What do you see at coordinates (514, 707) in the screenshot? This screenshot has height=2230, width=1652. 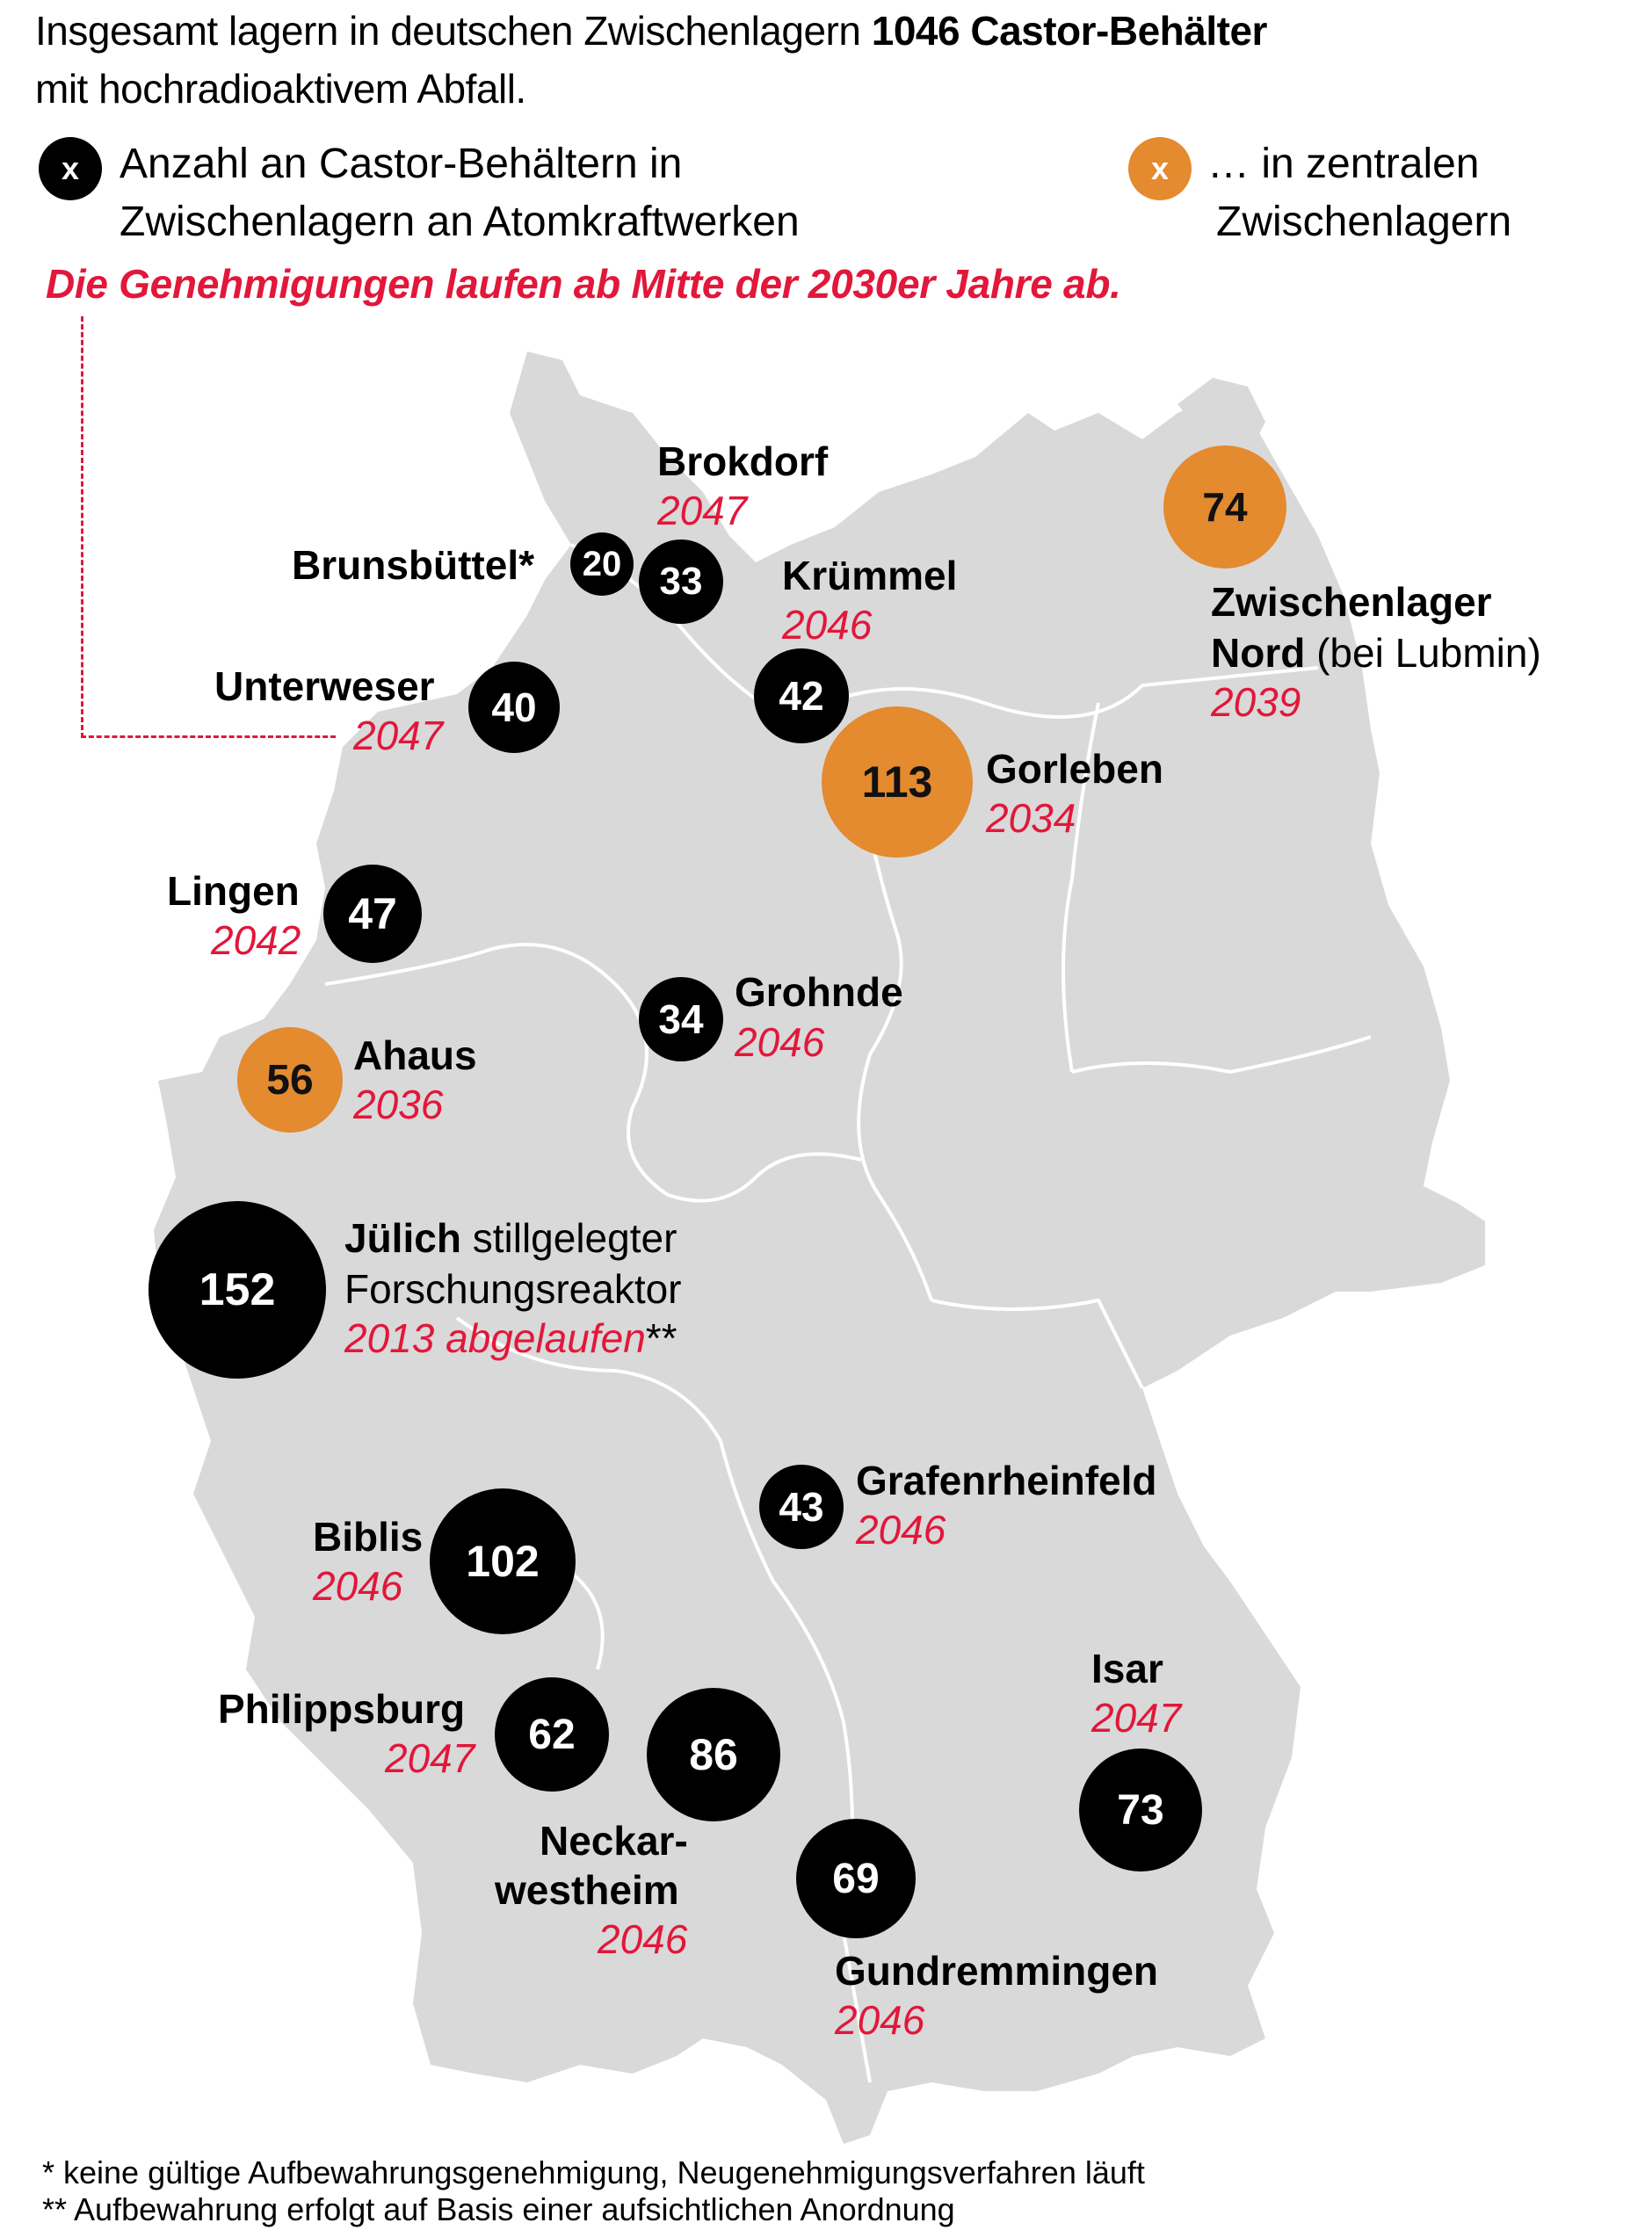 I see `bubble-unterweser: 40` at bounding box center [514, 707].